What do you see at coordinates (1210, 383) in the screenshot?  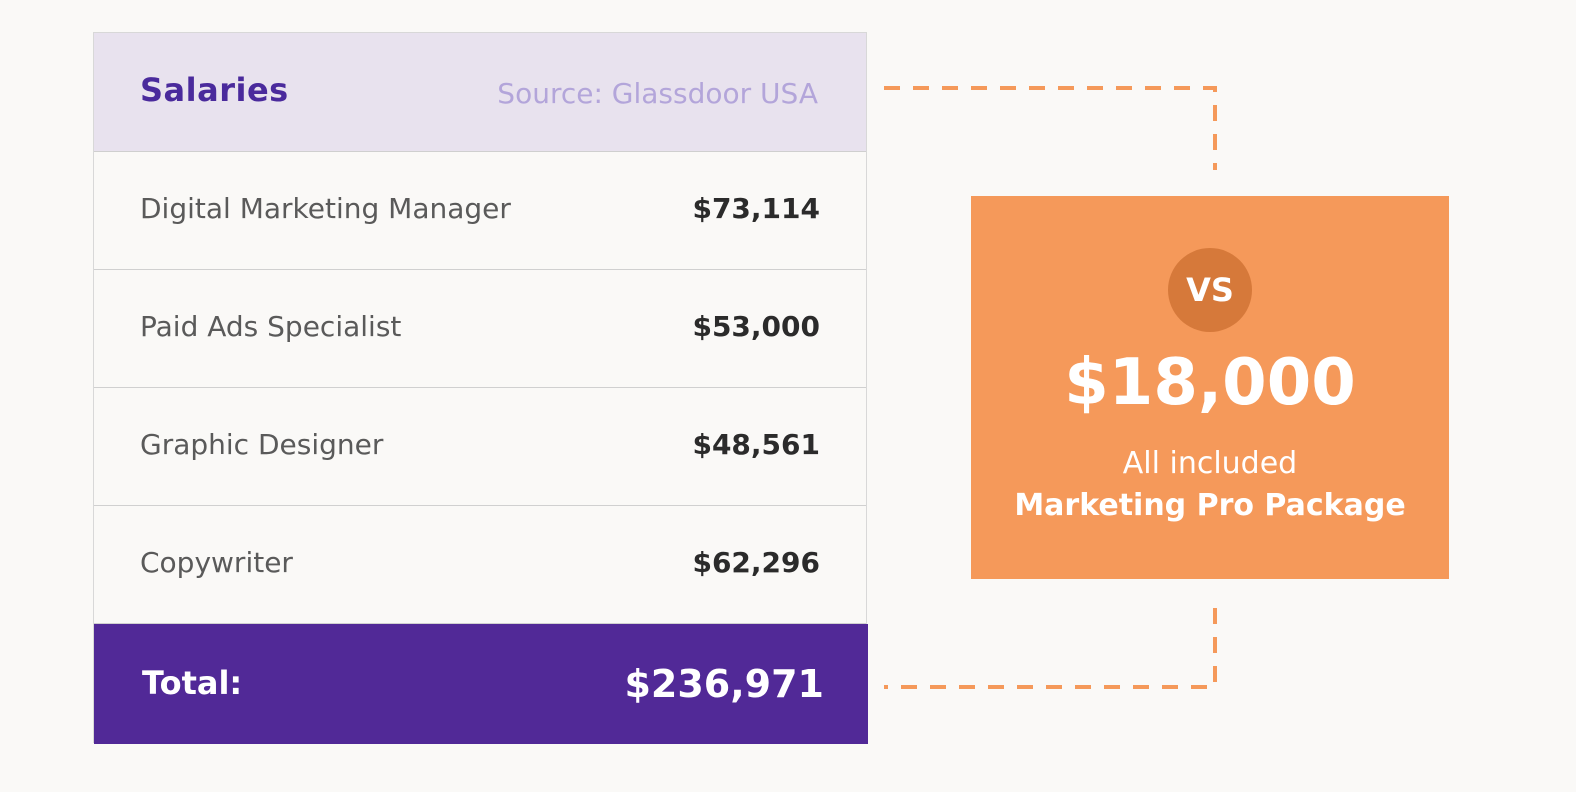 I see `package-price: $18,000` at bounding box center [1210, 383].